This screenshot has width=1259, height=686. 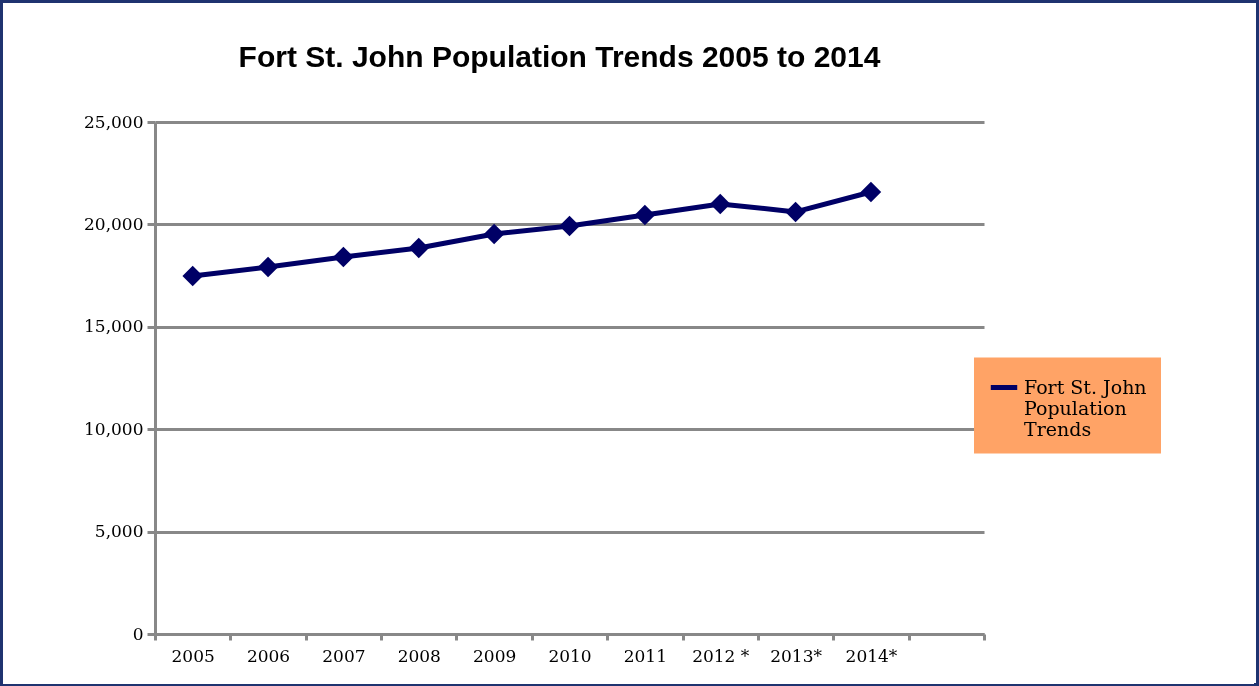 What do you see at coordinates (114, 121) in the screenshot?
I see `y-tick-label: 25,000` at bounding box center [114, 121].